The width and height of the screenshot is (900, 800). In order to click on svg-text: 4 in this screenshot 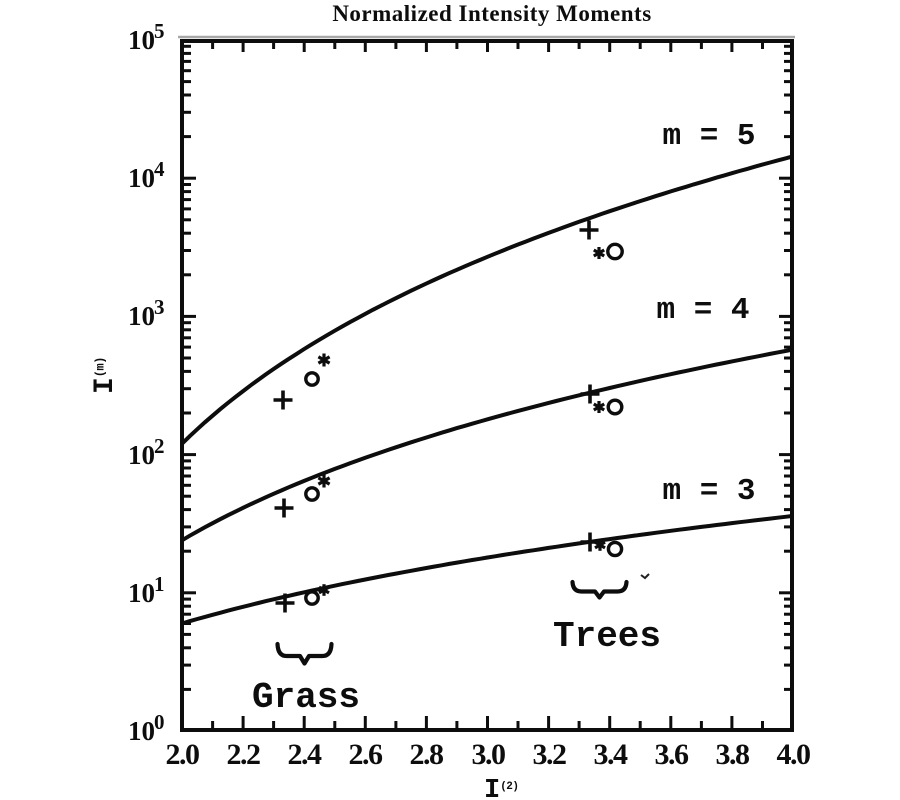, I will do `click(159, 169)`.